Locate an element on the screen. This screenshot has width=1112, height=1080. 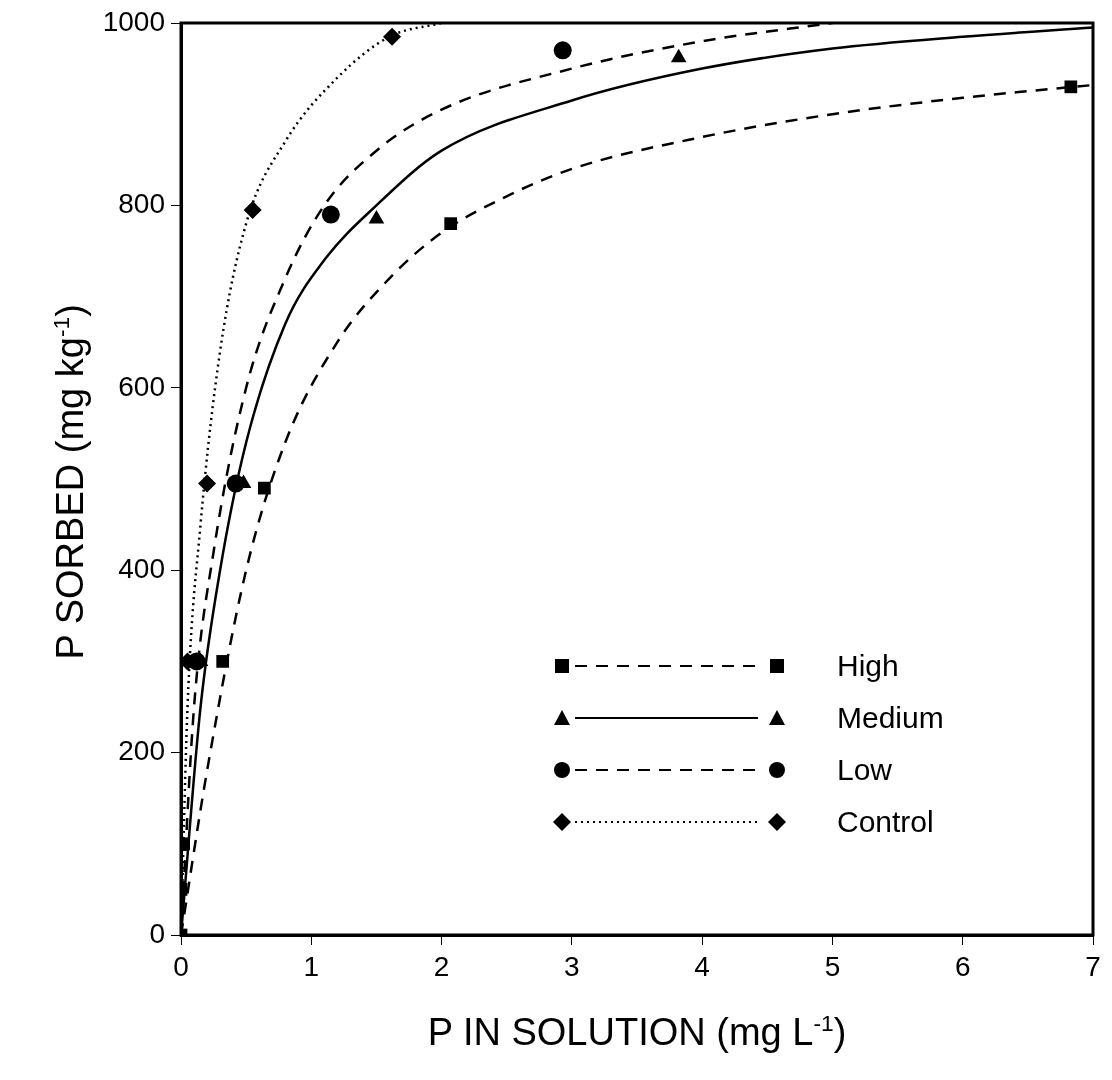
y-tick-label: 400 is located at coordinates (141, 568).